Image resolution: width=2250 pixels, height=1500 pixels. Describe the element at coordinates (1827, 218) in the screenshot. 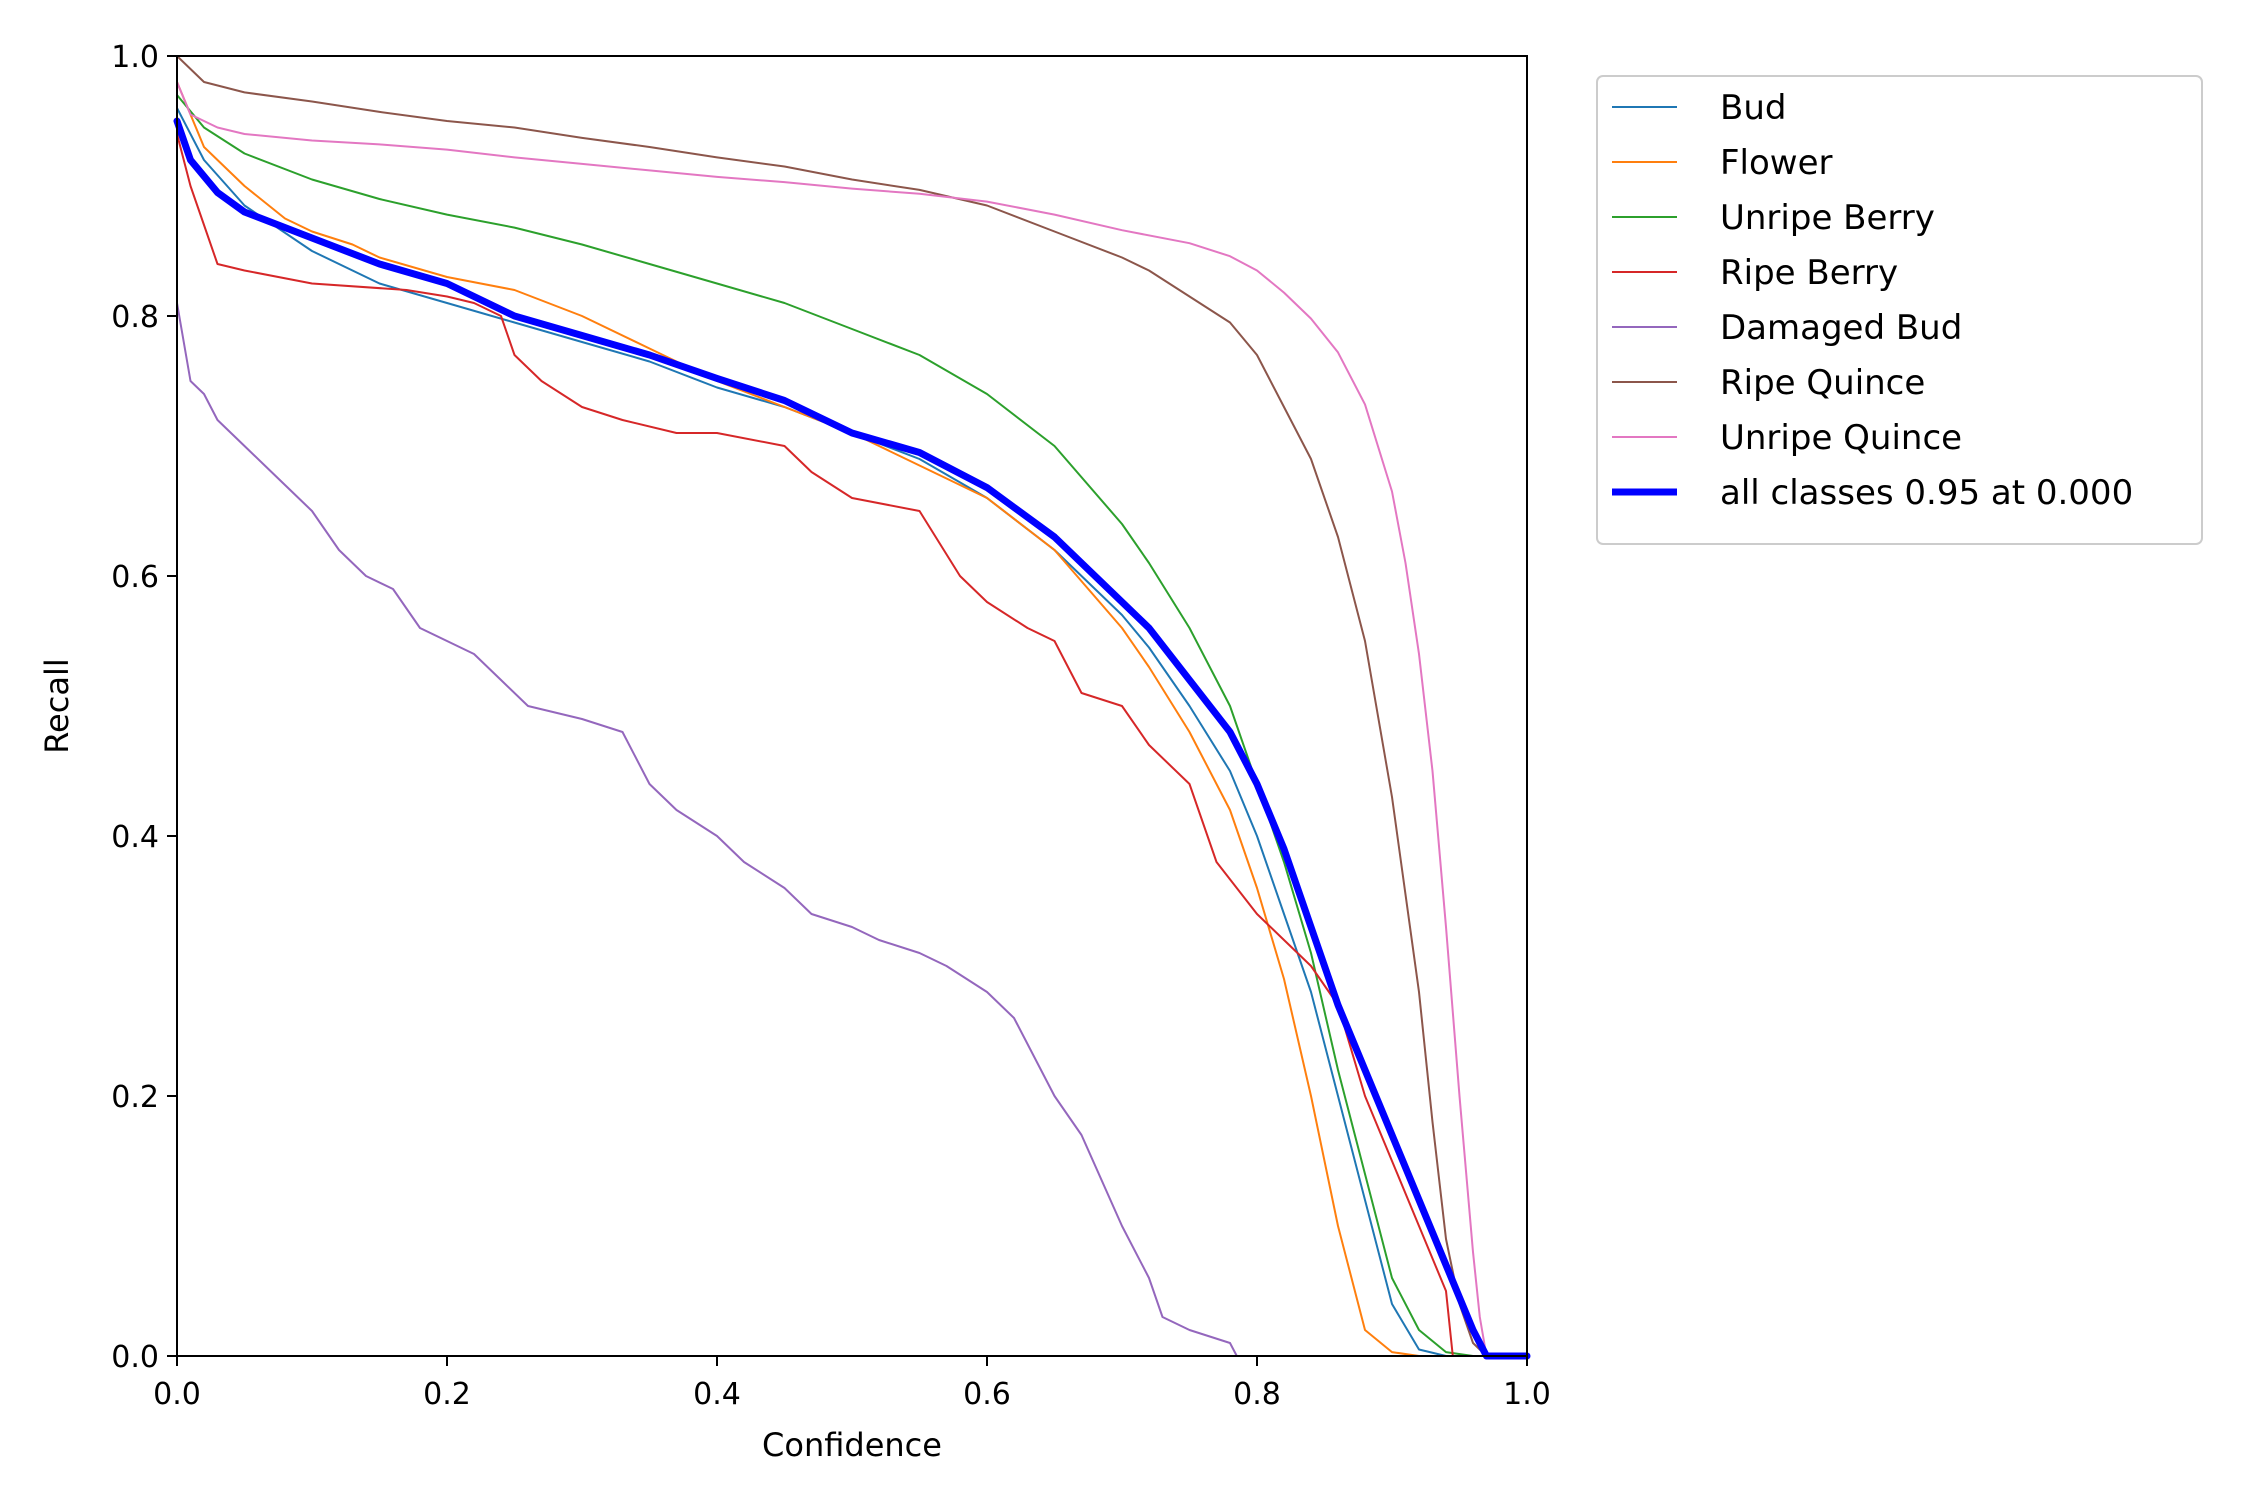

I see `legend-label: Unripe Berry` at that location.